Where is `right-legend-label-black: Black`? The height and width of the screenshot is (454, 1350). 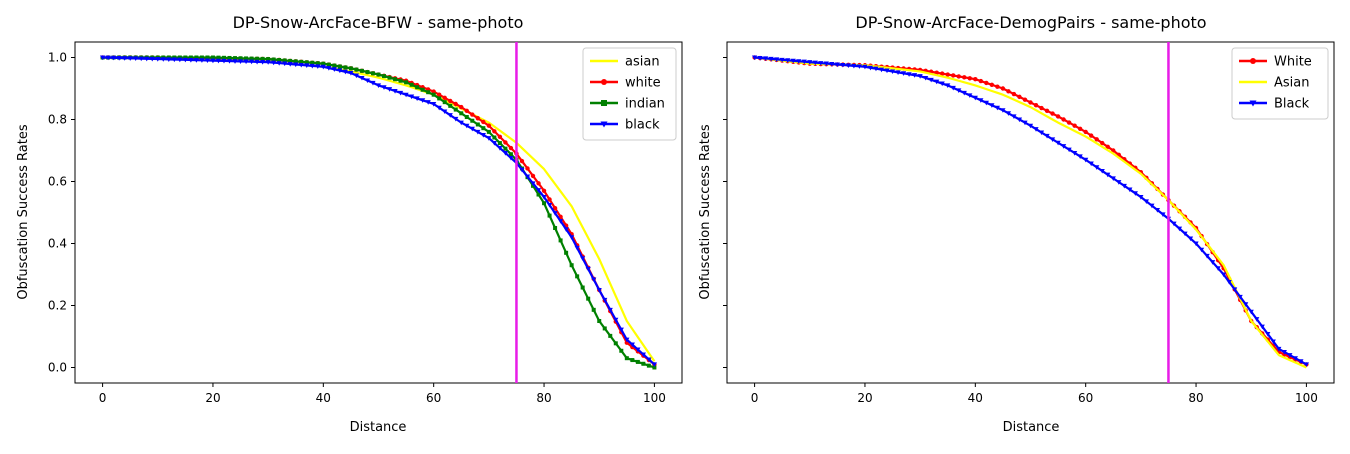 right-legend-label-black: Black is located at coordinates (1292, 104).